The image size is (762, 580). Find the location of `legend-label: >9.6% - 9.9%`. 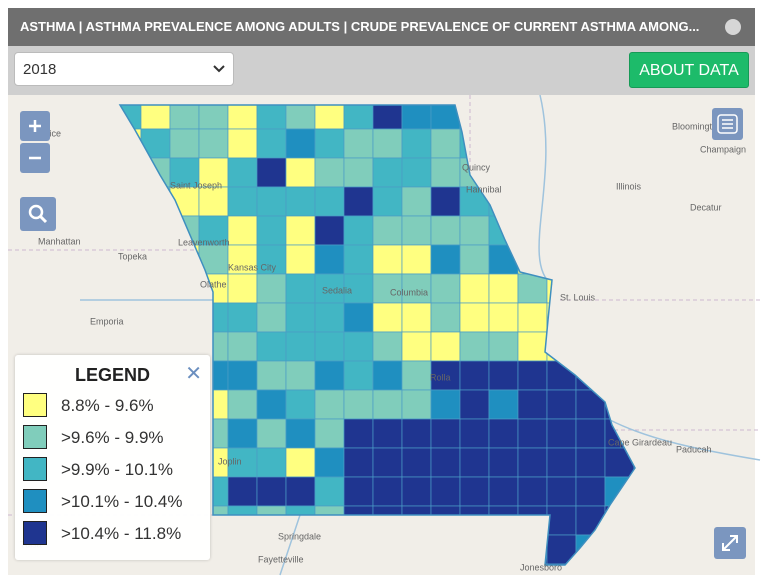

legend-label: >9.6% - 9.9% is located at coordinates (112, 437).